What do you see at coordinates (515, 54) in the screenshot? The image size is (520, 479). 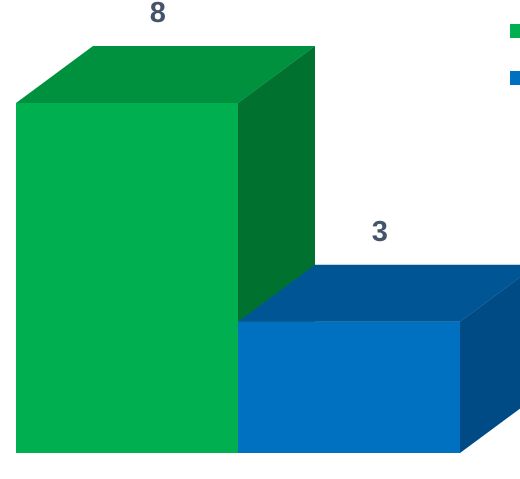 I see `legend` at bounding box center [515, 54].